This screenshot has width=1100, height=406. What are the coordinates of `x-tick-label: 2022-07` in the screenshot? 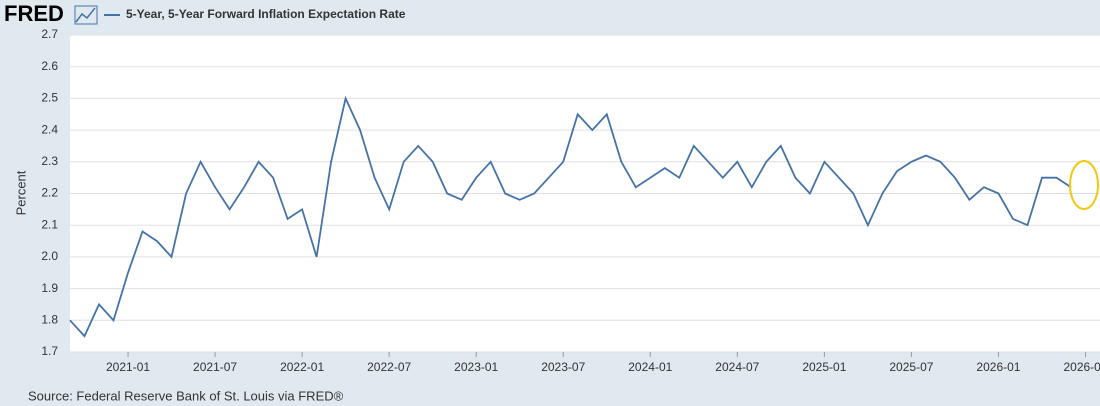 It's located at (389, 367).